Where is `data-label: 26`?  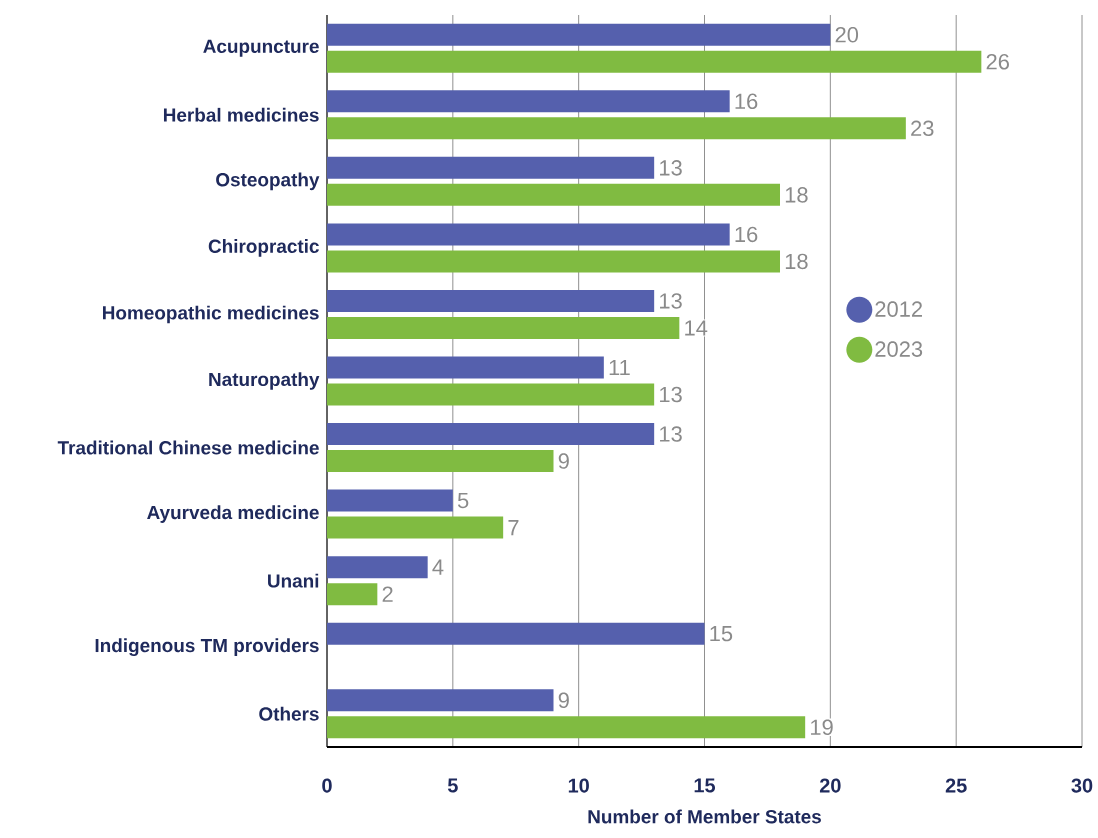 data-label: 26 is located at coordinates (997, 62).